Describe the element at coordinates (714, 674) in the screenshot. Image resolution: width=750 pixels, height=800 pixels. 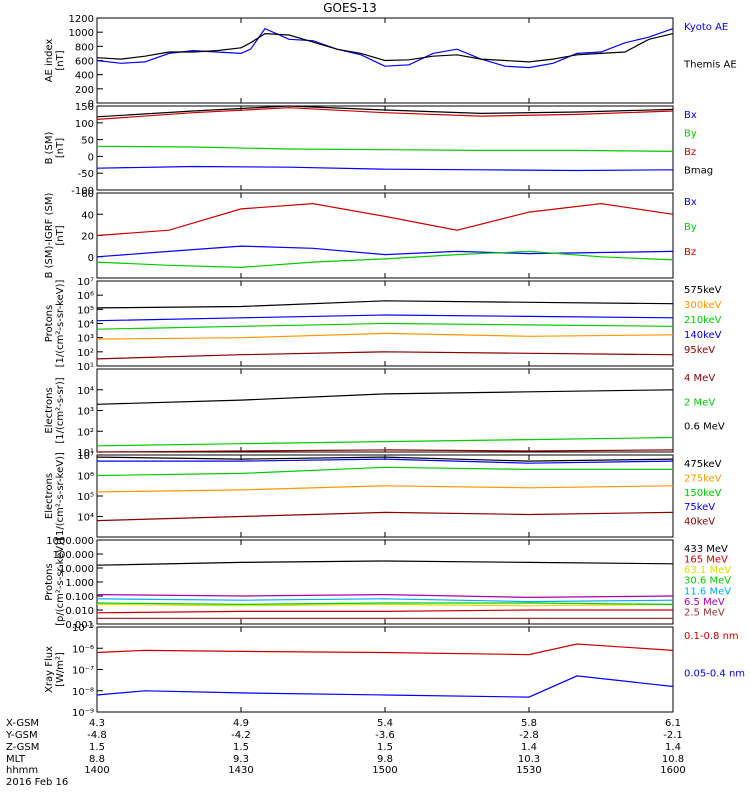
I see `legend-label: 0.05-0.4 nm` at that location.